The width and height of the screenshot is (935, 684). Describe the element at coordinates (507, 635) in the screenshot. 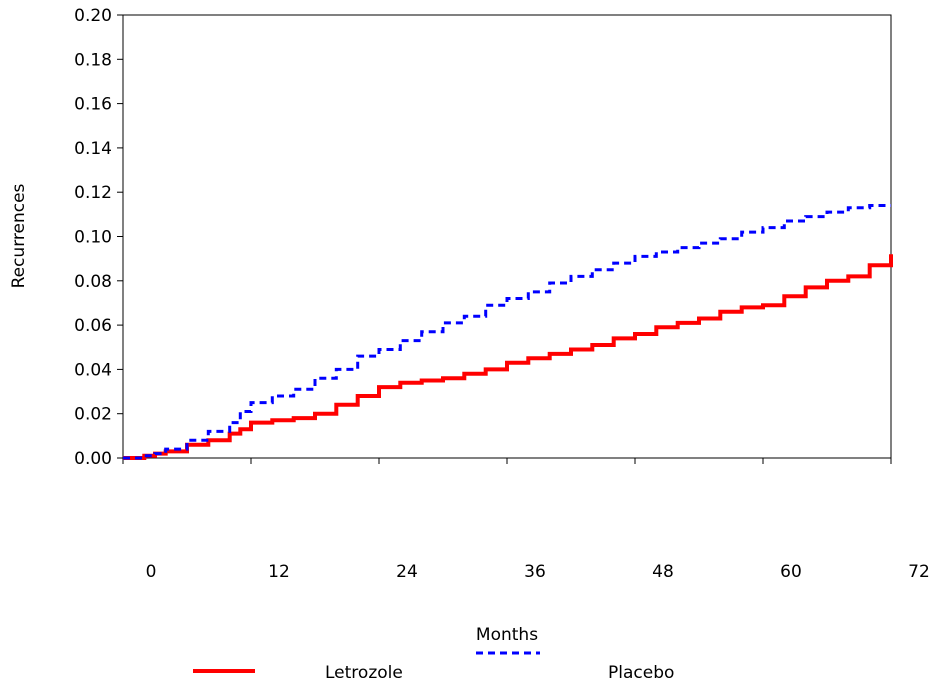

I see `x-axis-title: Months` at that location.